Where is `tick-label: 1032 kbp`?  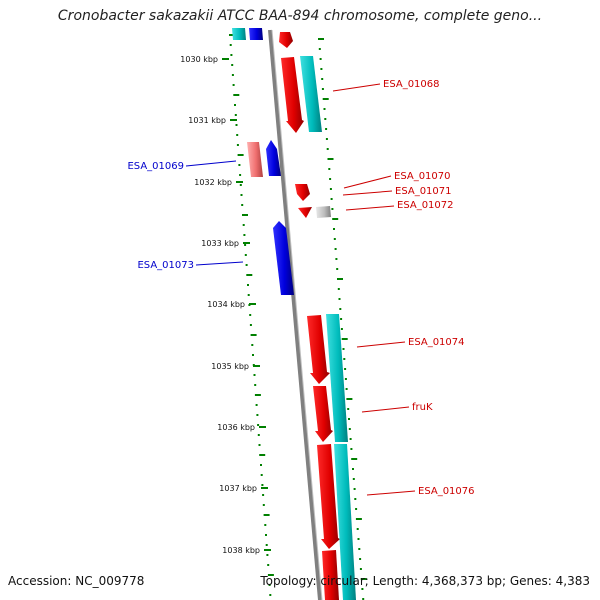 tick-label: 1032 kbp is located at coordinates (213, 182).